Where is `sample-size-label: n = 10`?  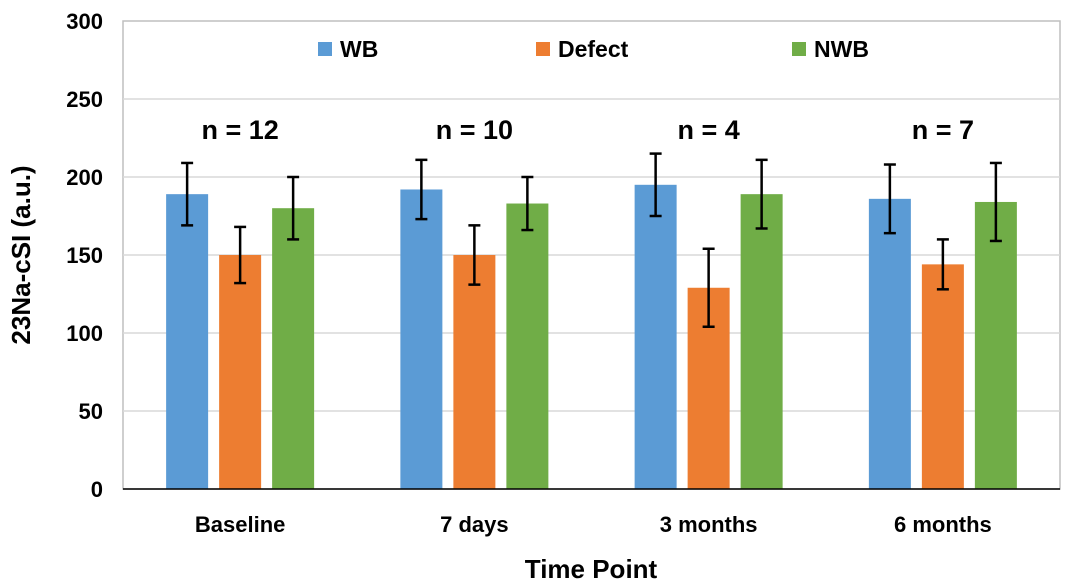
sample-size-label: n = 10 is located at coordinates (474, 130).